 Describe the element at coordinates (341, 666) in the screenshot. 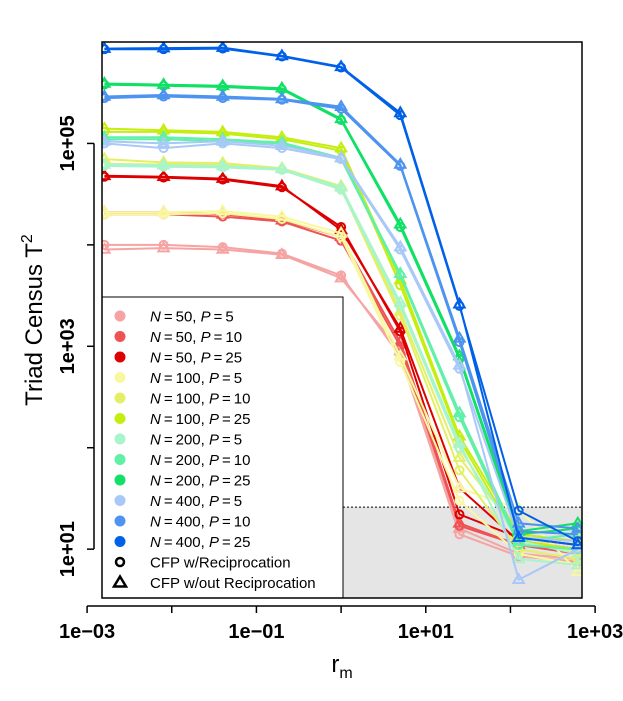

I see `x-axis-title: rm` at that location.